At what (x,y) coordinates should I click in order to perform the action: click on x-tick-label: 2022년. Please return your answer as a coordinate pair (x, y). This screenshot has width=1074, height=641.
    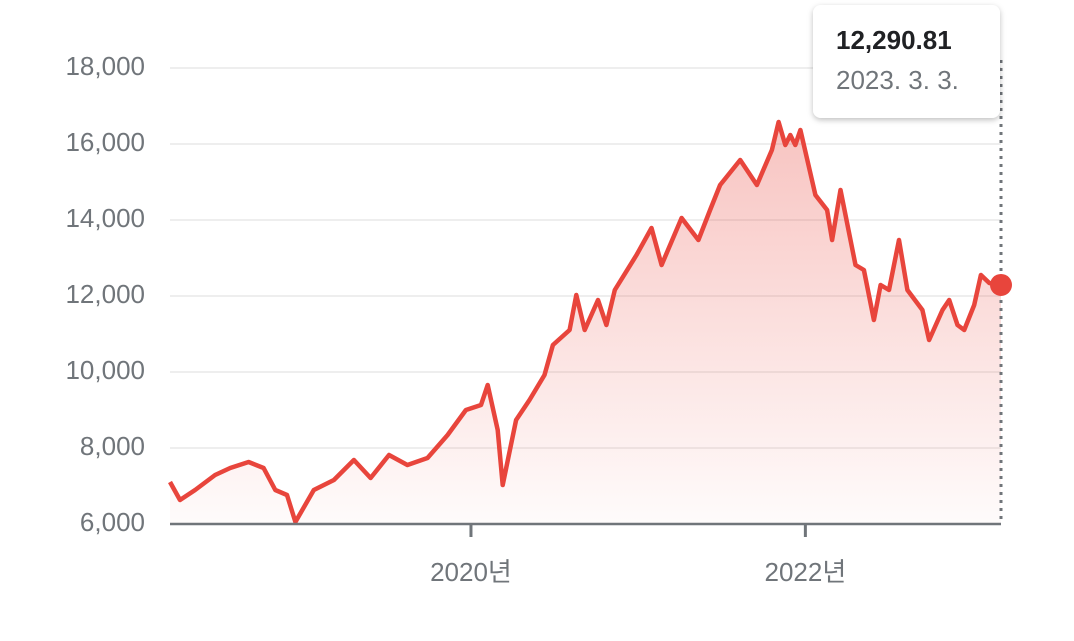
    Looking at the image, I should click on (805, 572).